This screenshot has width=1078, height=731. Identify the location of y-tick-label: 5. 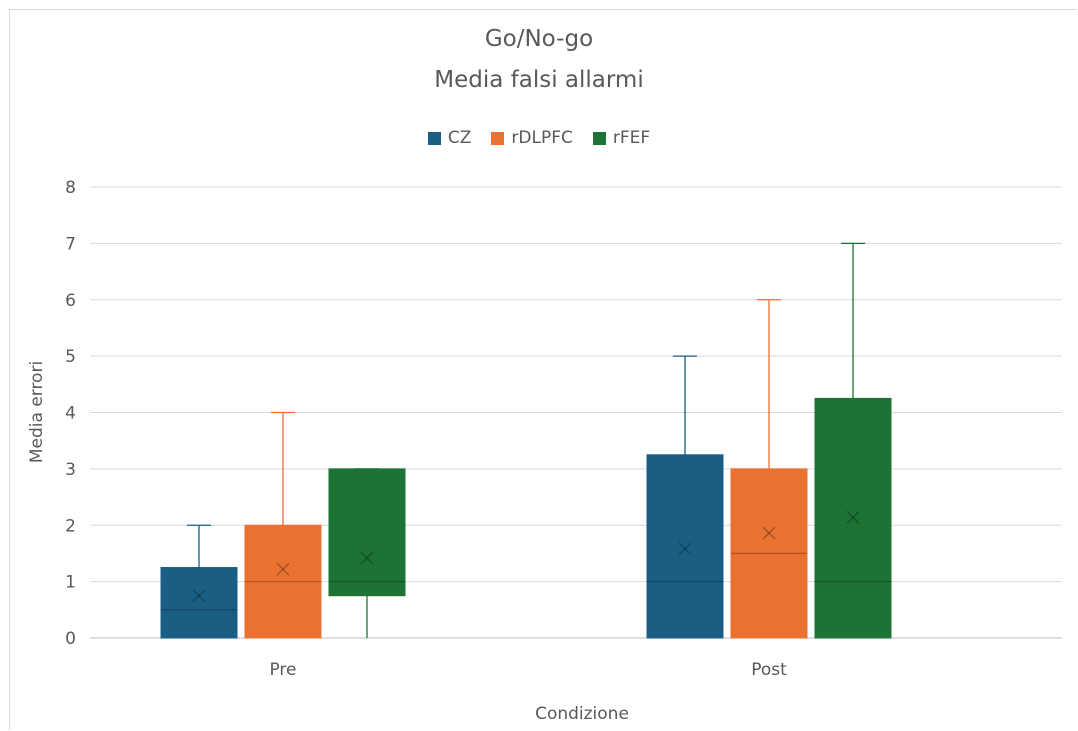
(70, 357).